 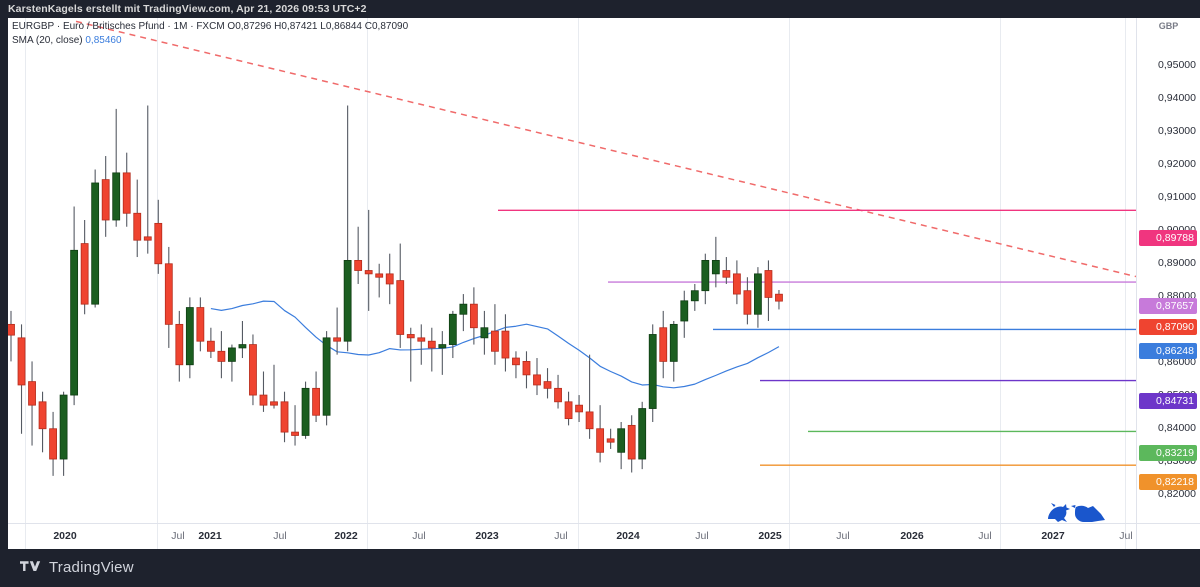 I want to click on bottom-bar: TradingView, so click(x=600, y=568).